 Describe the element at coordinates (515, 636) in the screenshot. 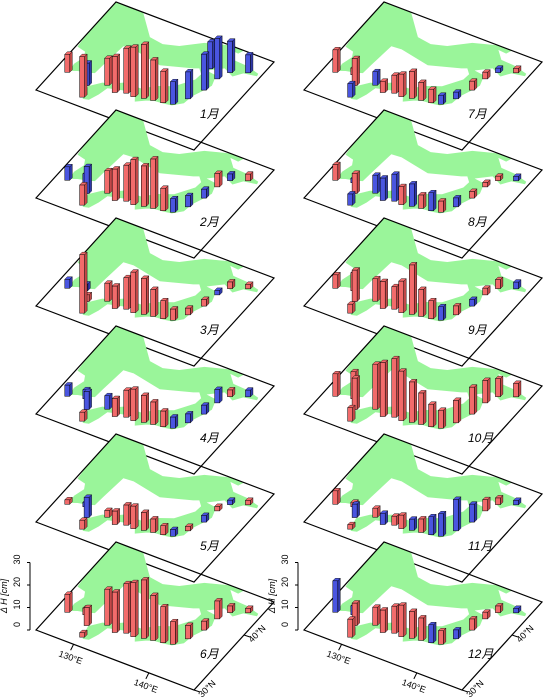

I see `lat-tick` at that location.